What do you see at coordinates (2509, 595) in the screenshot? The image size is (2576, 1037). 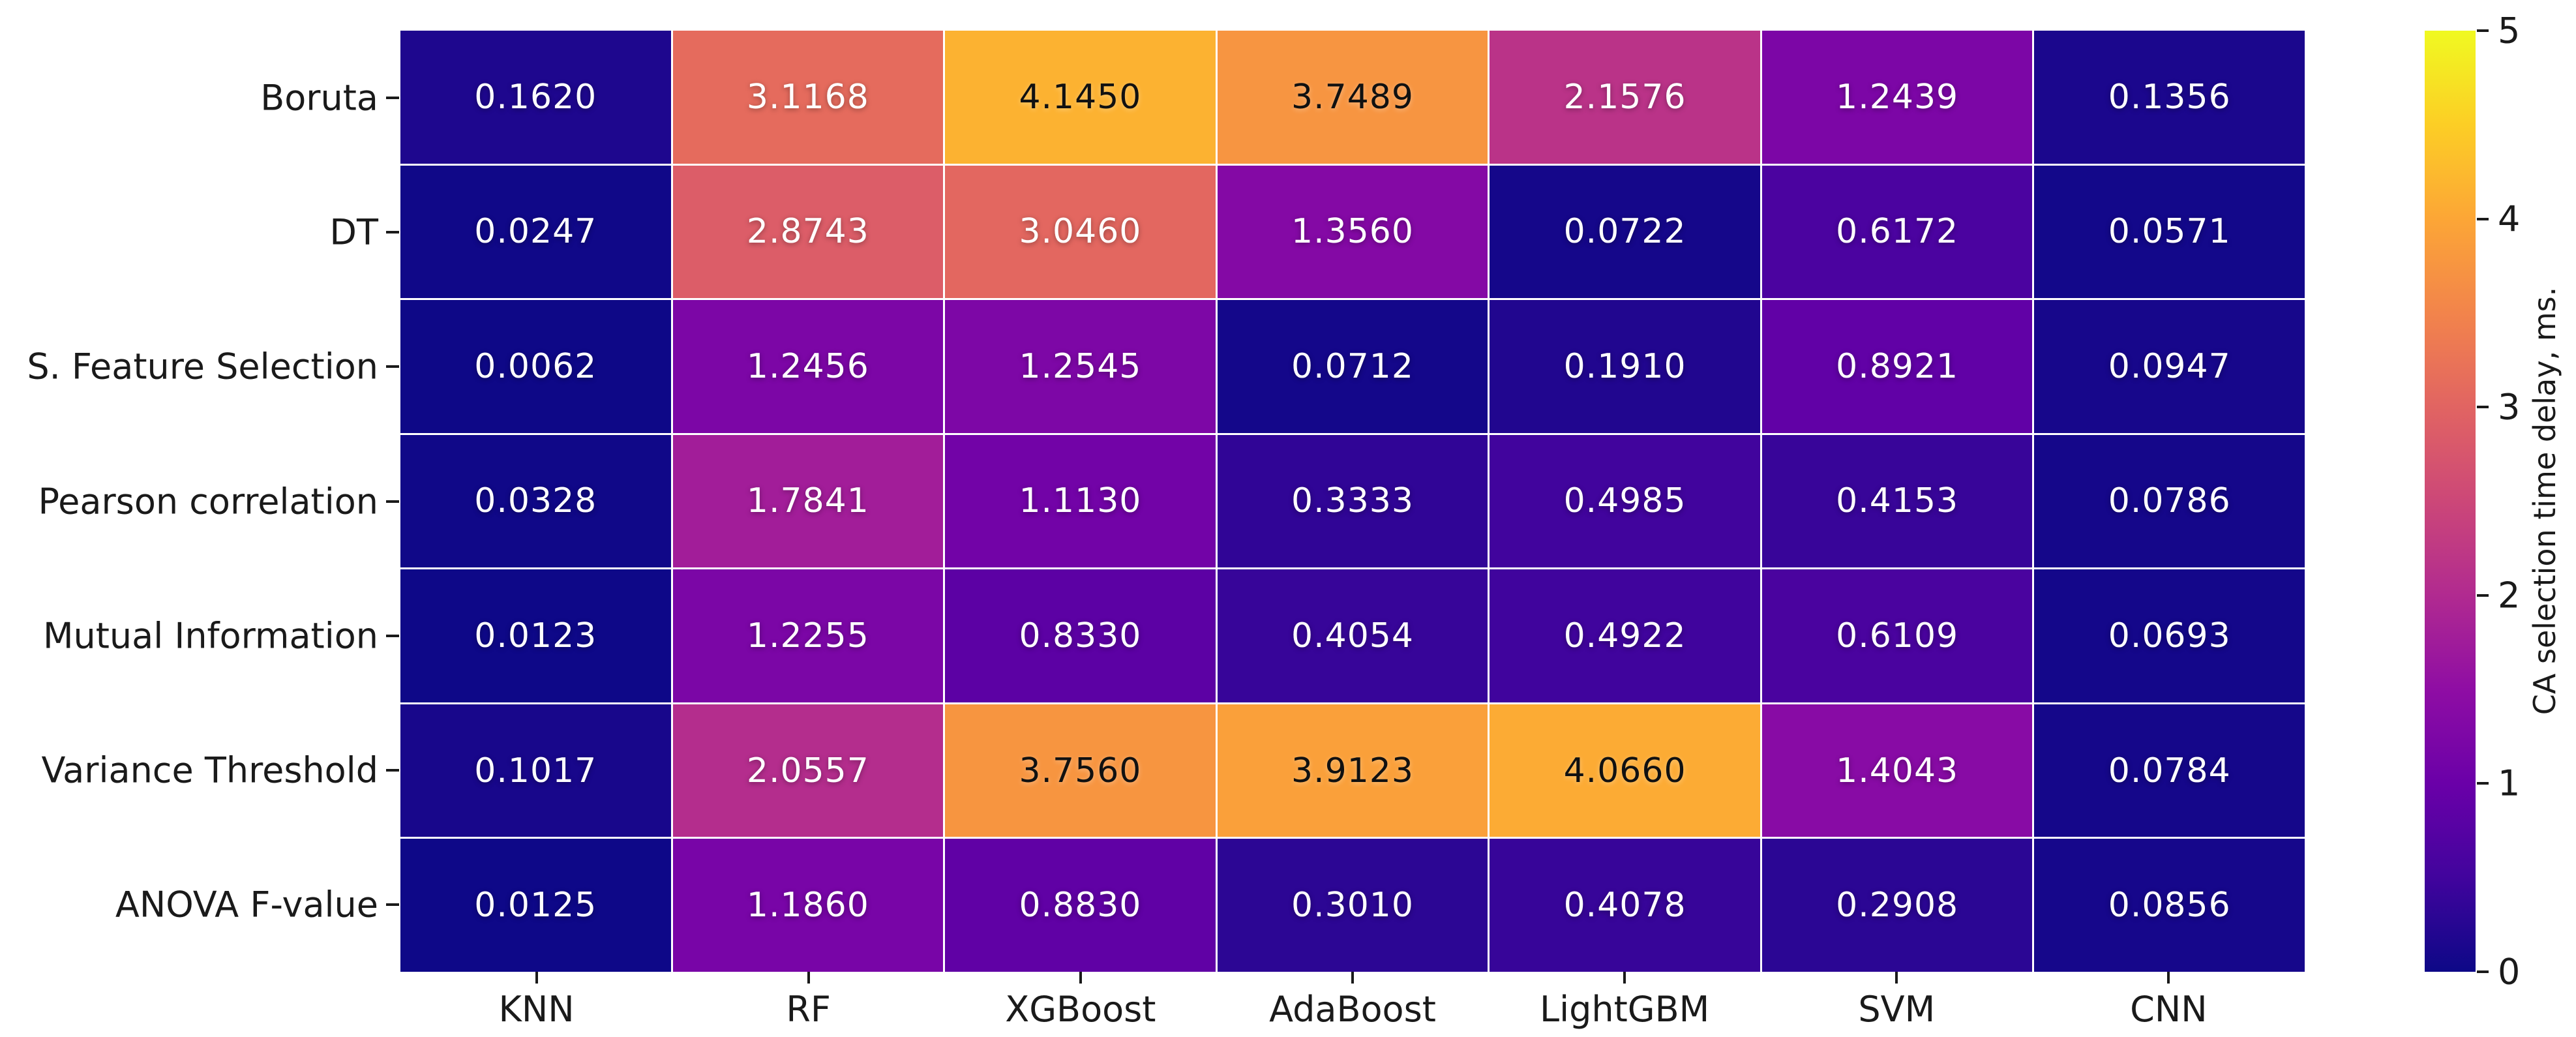 I see `colorbar-tick-label-2: 2` at bounding box center [2509, 595].